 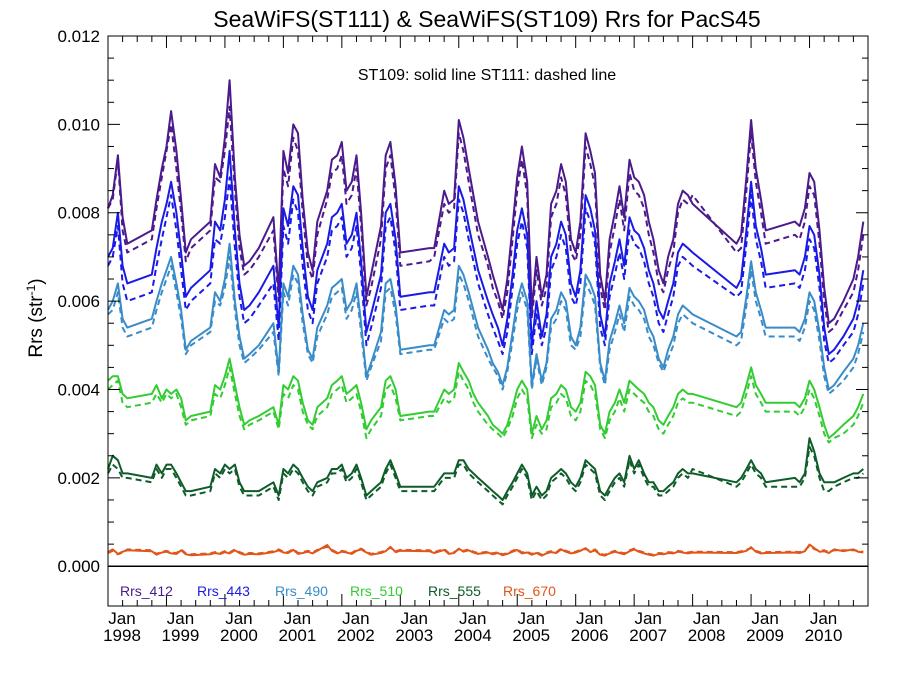 What do you see at coordinates (78, 213) in the screenshot?
I see `y-tick-label: 0.008` at bounding box center [78, 213].